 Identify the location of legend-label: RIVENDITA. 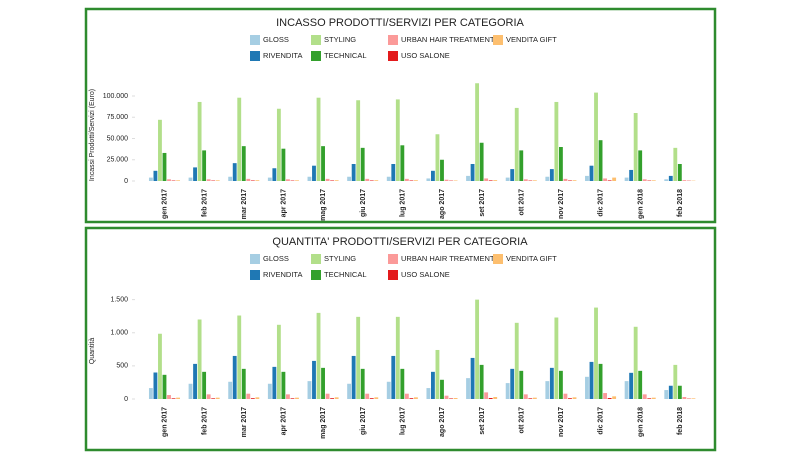
(282, 274).